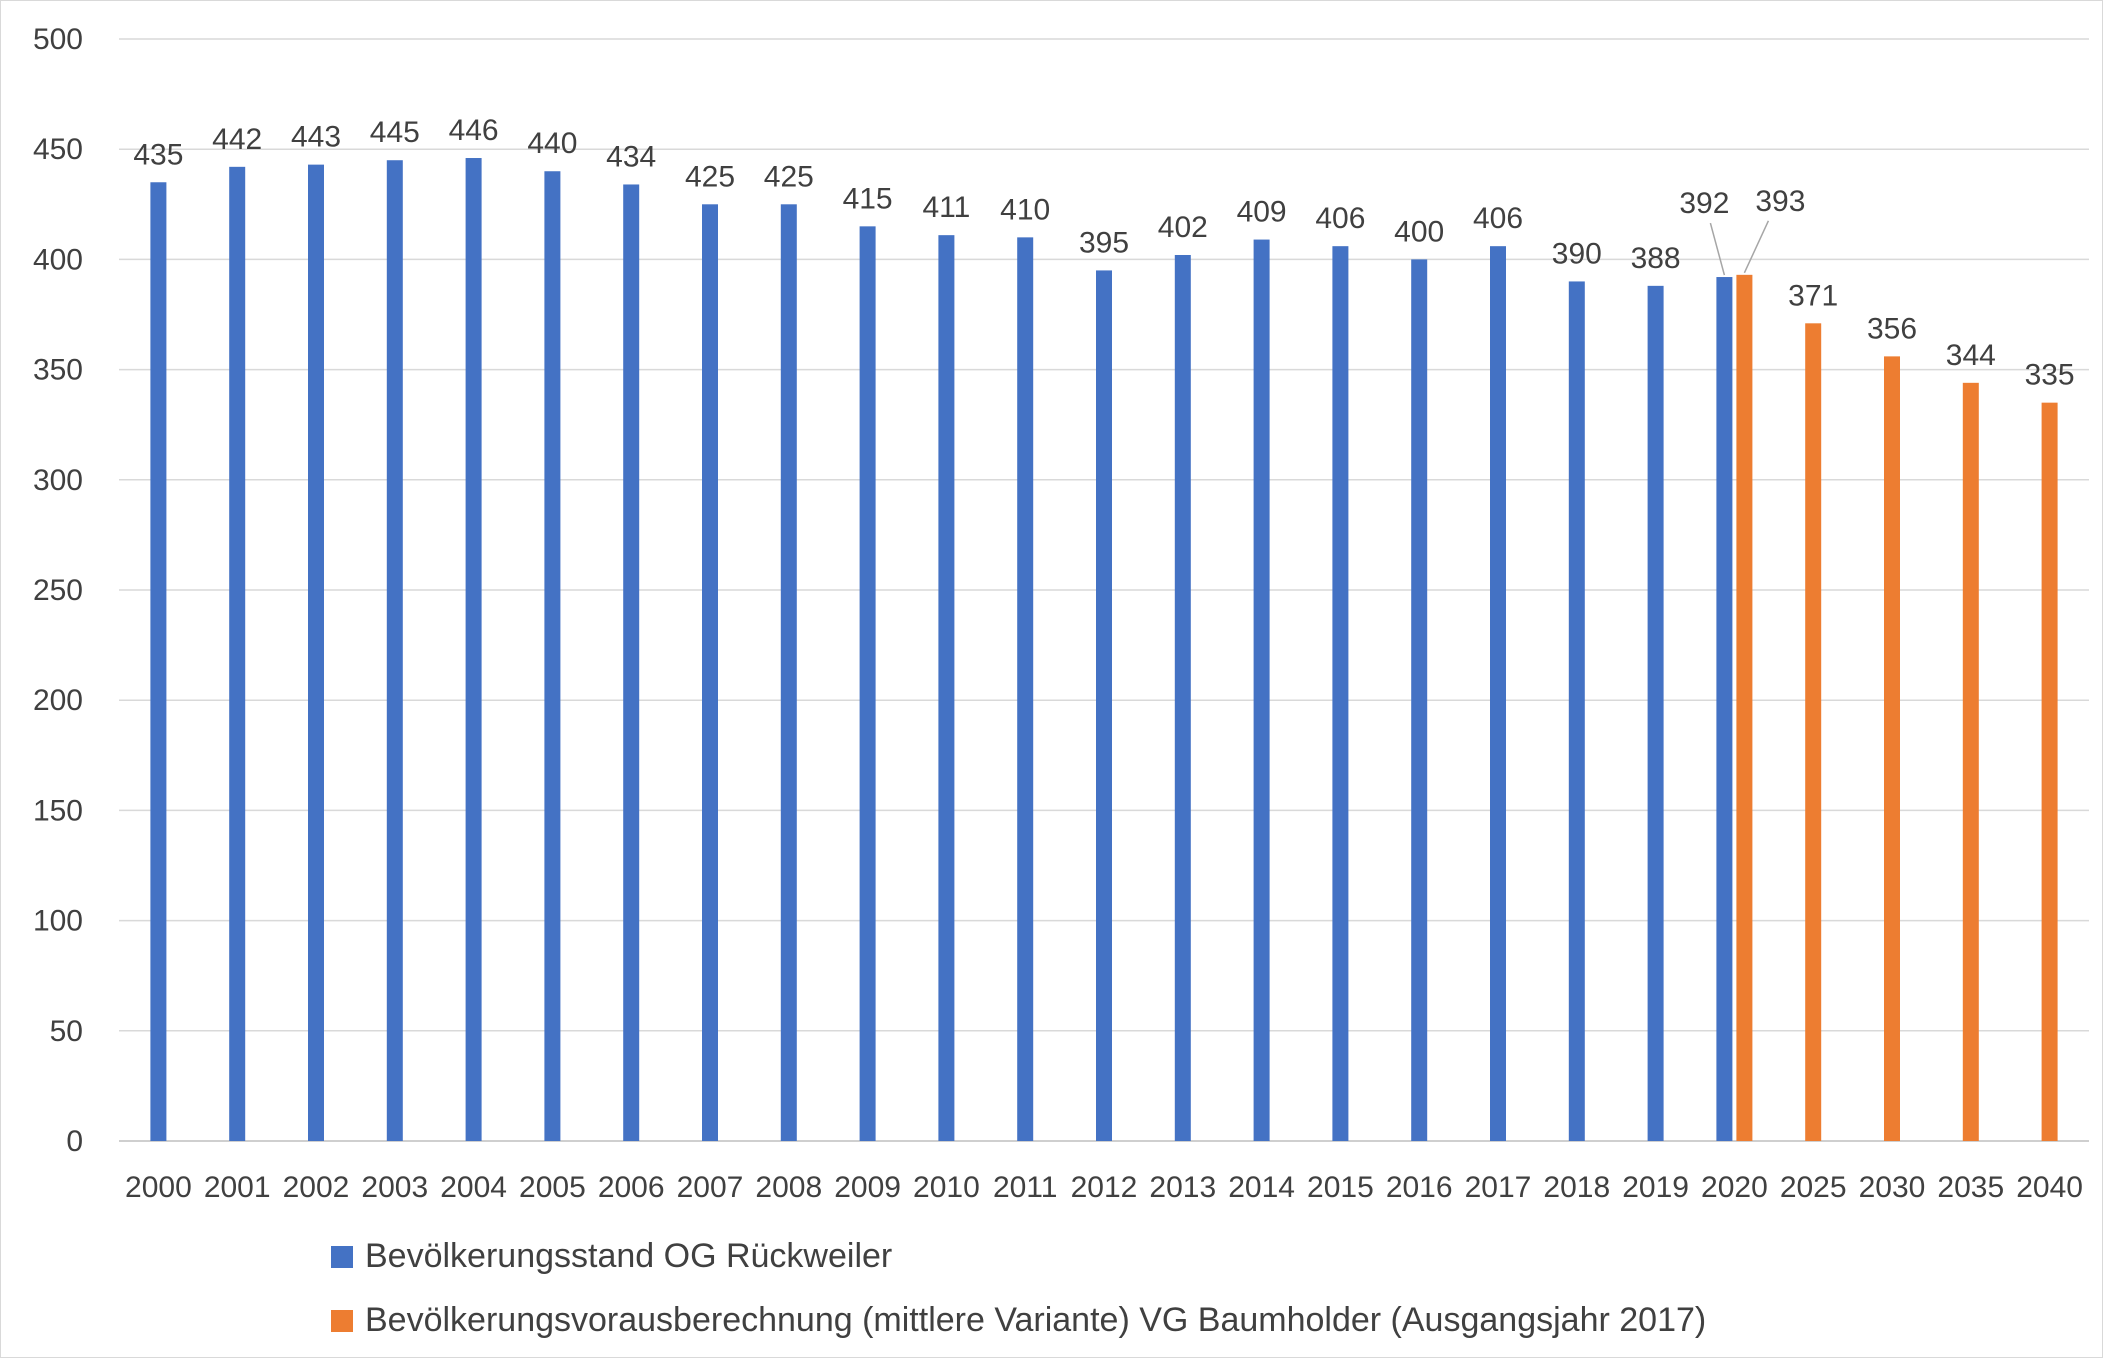 The width and height of the screenshot is (2105, 1361). I want to click on data-label: 411, so click(946, 207).